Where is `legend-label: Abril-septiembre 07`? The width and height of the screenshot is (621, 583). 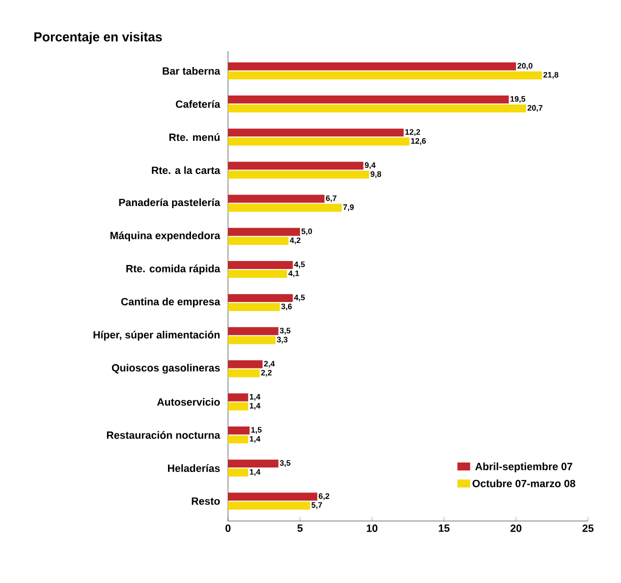
legend-label: Abril-septiembre 07 is located at coordinates (523, 467).